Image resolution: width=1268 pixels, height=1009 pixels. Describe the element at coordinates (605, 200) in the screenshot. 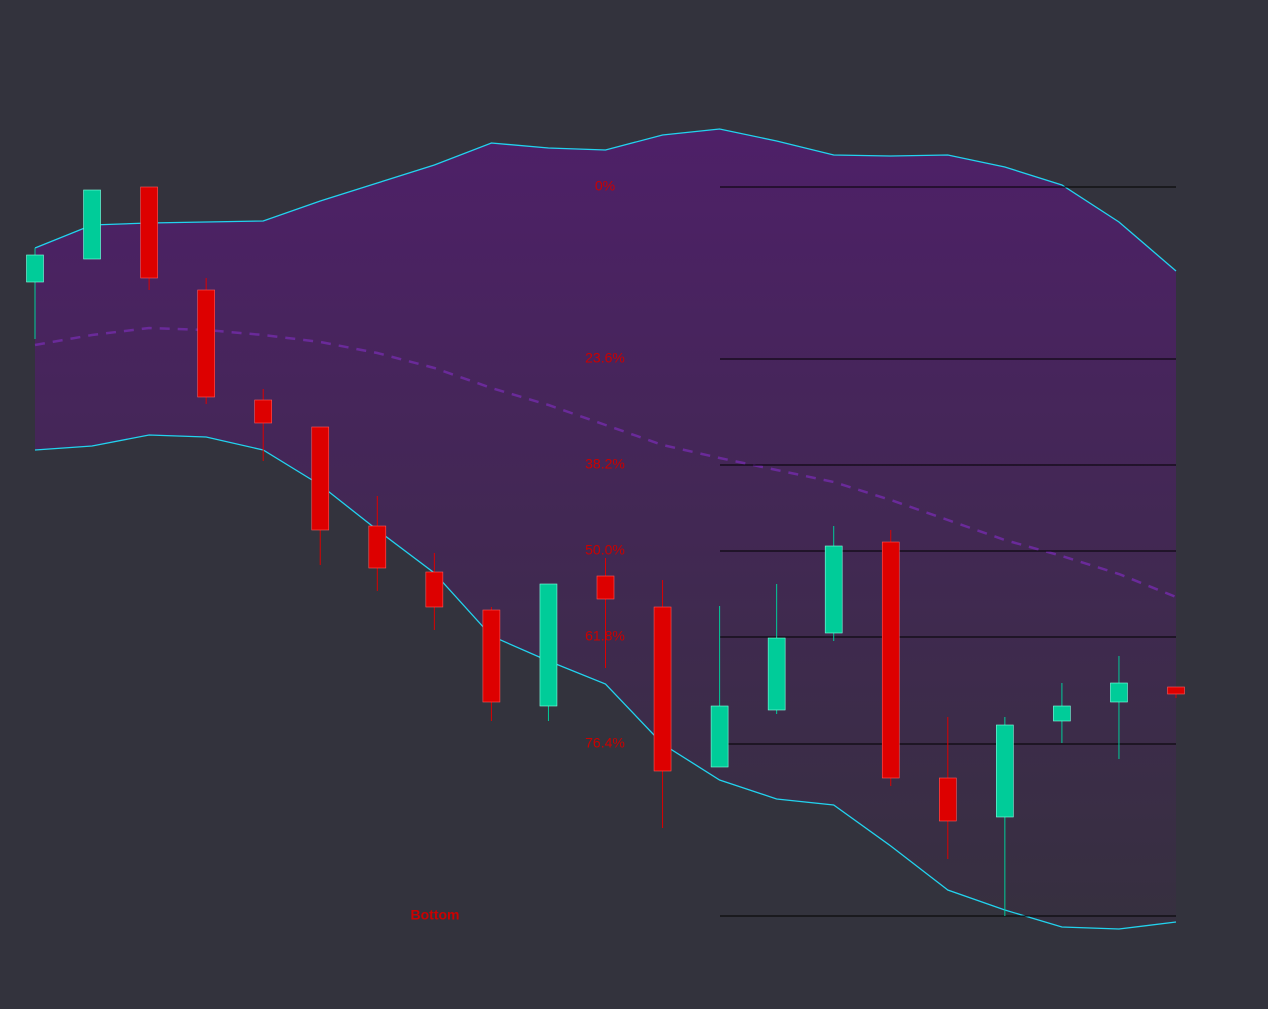

I see `band-upper` at that location.